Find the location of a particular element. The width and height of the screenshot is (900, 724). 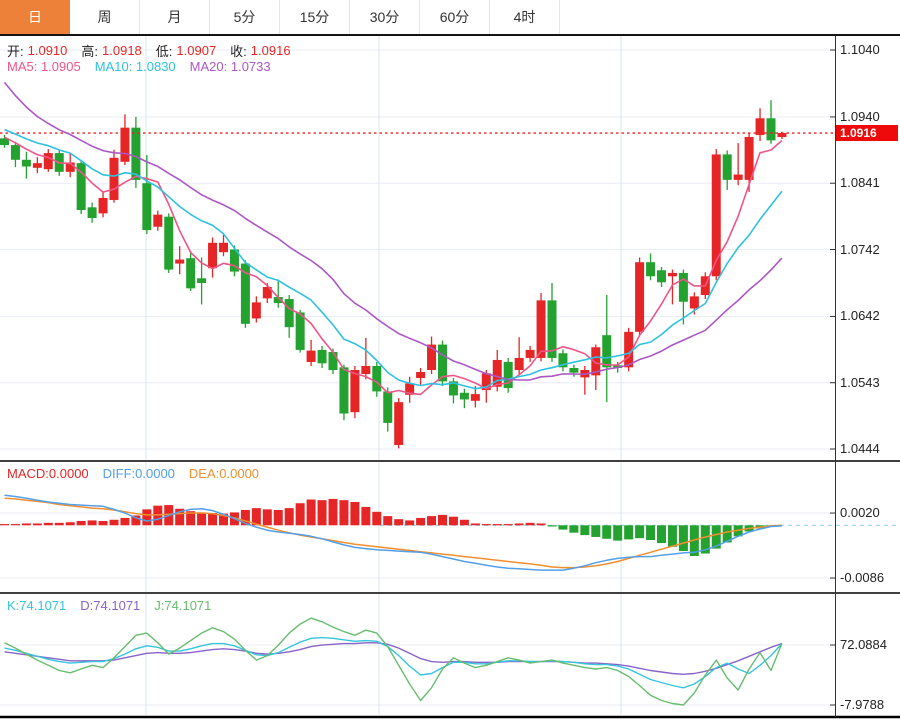

tab-30min: 30分 is located at coordinates (385, 17).